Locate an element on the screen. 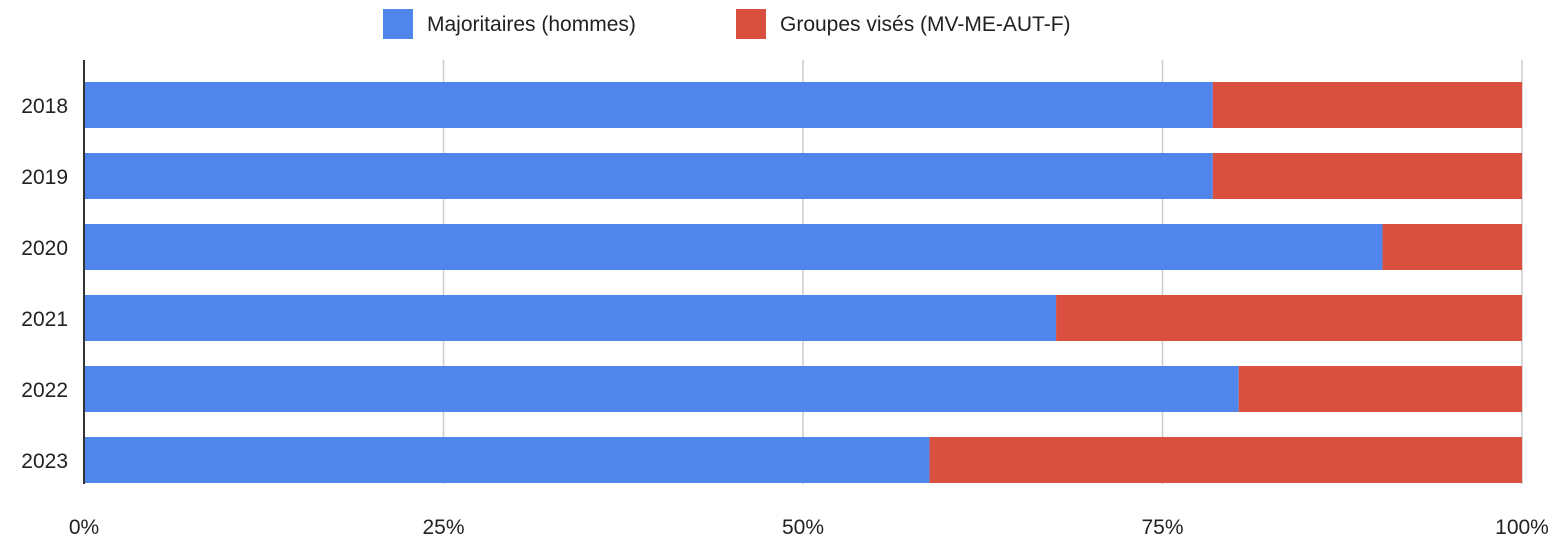 Image resolution: width=1562 pixels, height=543 pixels. legend-label-1: Majoritaires (hommes) is located at coordinates (531, 24).